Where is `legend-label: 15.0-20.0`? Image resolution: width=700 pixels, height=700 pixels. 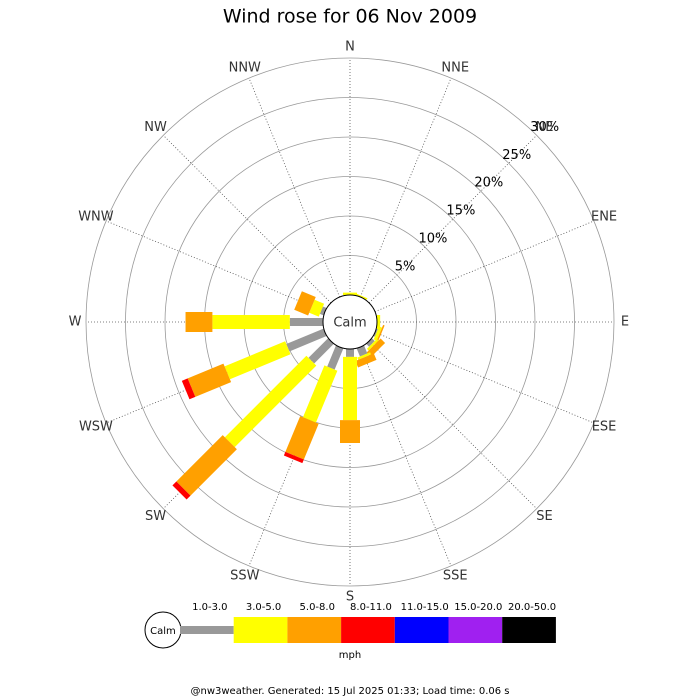 legend-label: 15.0-20.0 is located at coordinates (478, 607).